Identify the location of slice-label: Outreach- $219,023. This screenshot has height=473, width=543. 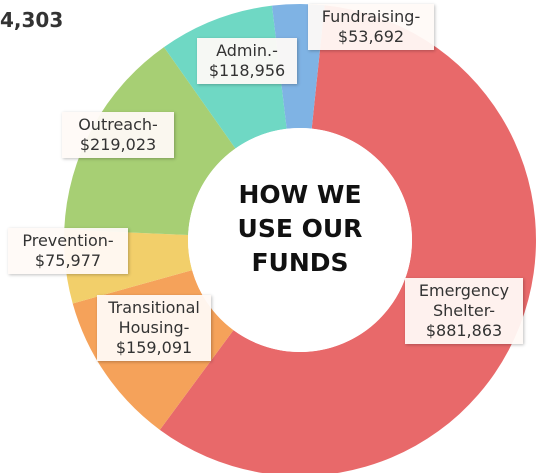
(118, 135).